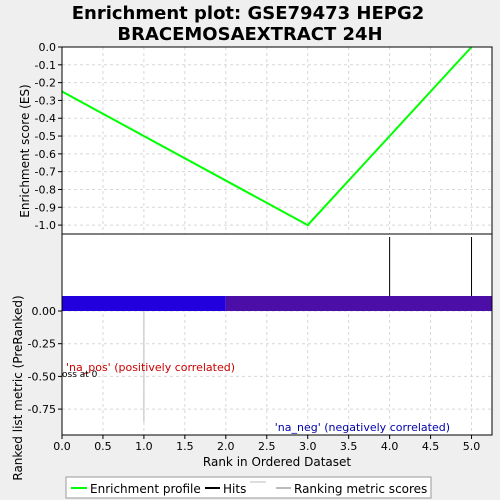  Describe the element at coordinates (145, 489) in the screenshot. I see `legend-label-enrichment: Enrichment profile` at that location.